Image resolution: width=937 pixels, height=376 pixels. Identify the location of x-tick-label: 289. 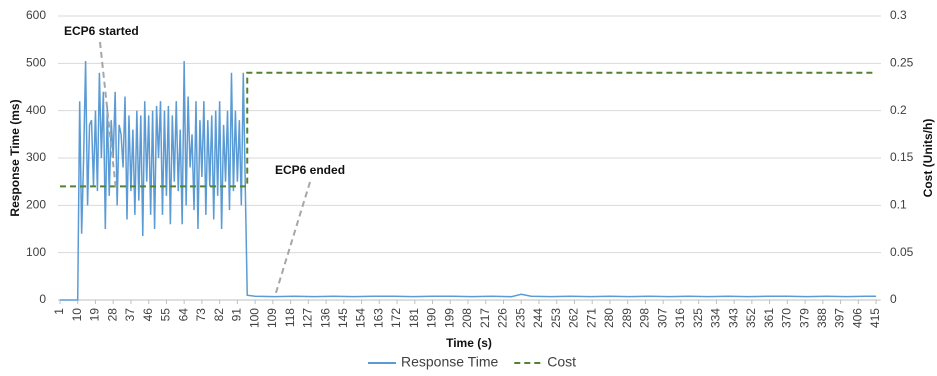
(627, 318).